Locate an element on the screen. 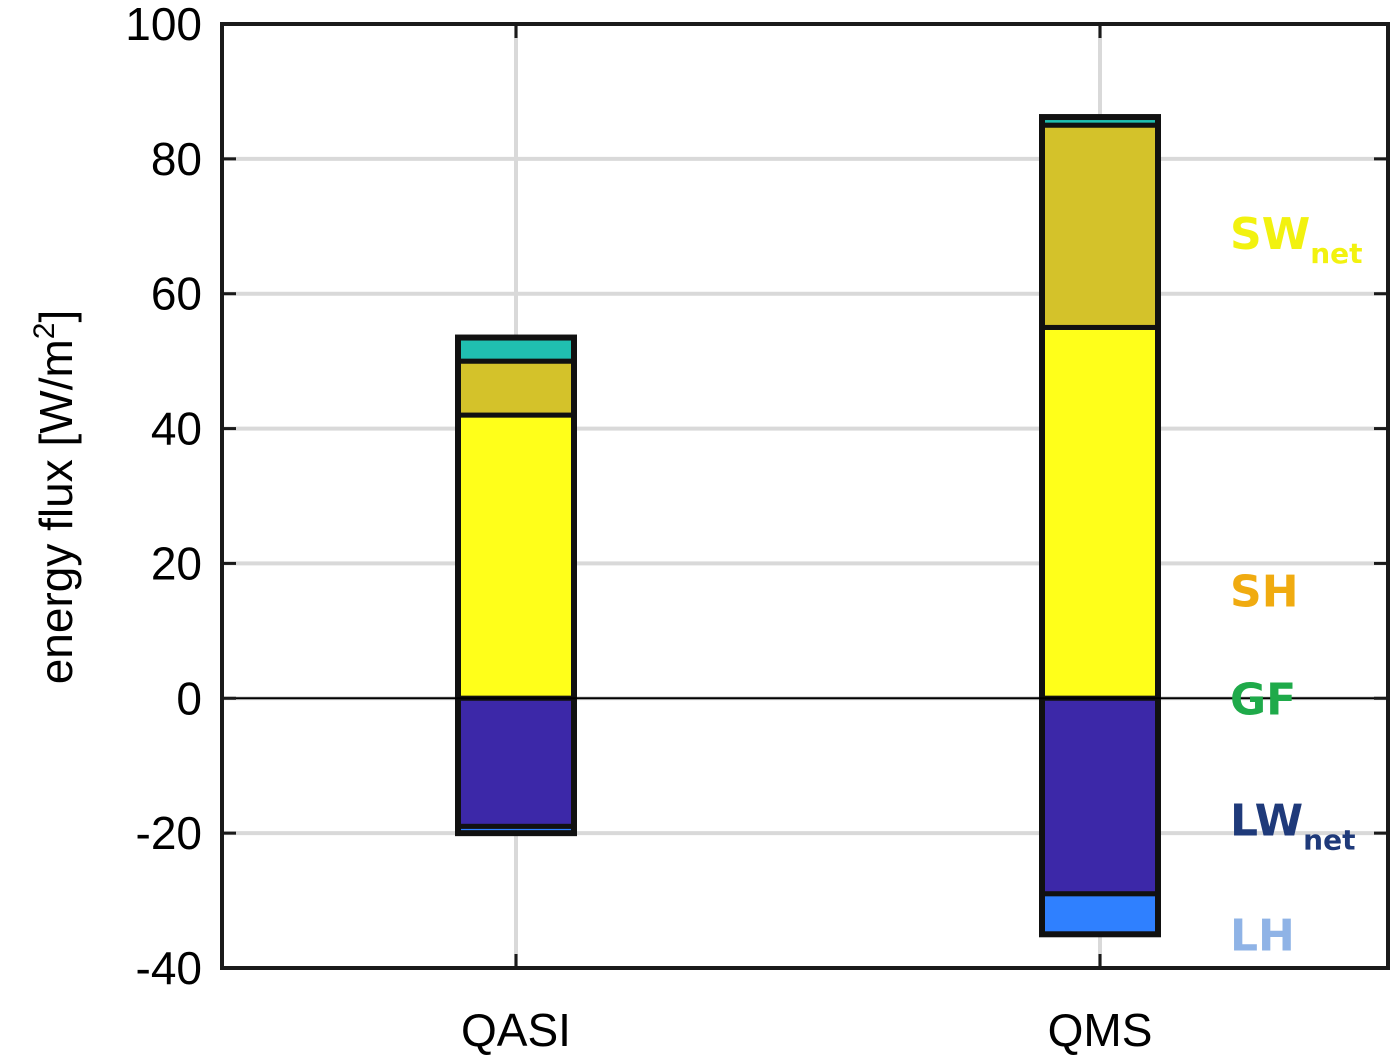 This screenshot has height=1056, width=1400. bar-segment-sw-qasi is located at coordinates (516, 556).